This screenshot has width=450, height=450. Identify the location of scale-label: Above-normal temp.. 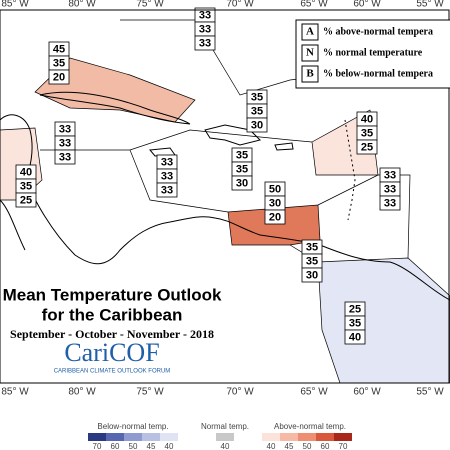
(310, 426).